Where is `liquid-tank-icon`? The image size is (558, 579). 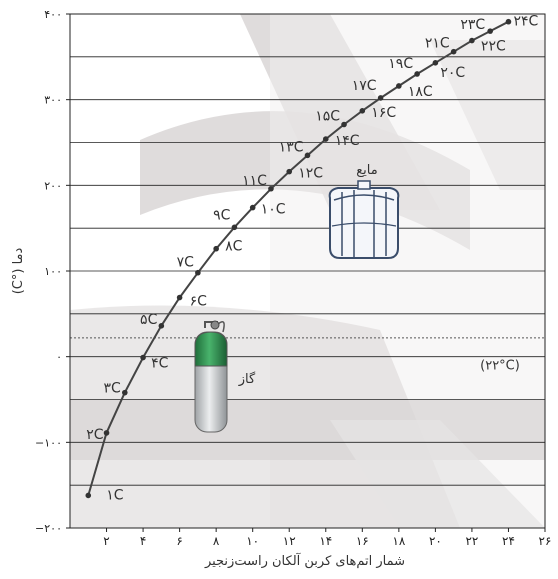 liquid-tank-icon is located at coordinates (364, 219).